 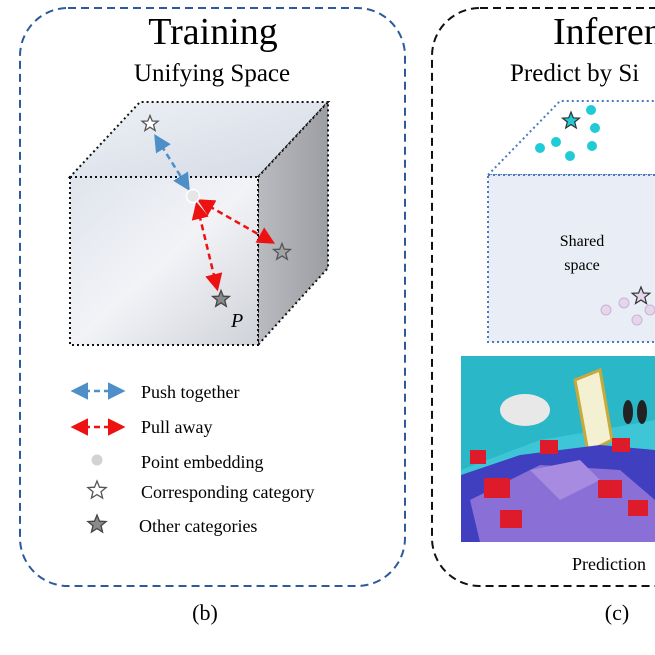 I want to click on shared-space-top-face, so click(x=570, y=138).